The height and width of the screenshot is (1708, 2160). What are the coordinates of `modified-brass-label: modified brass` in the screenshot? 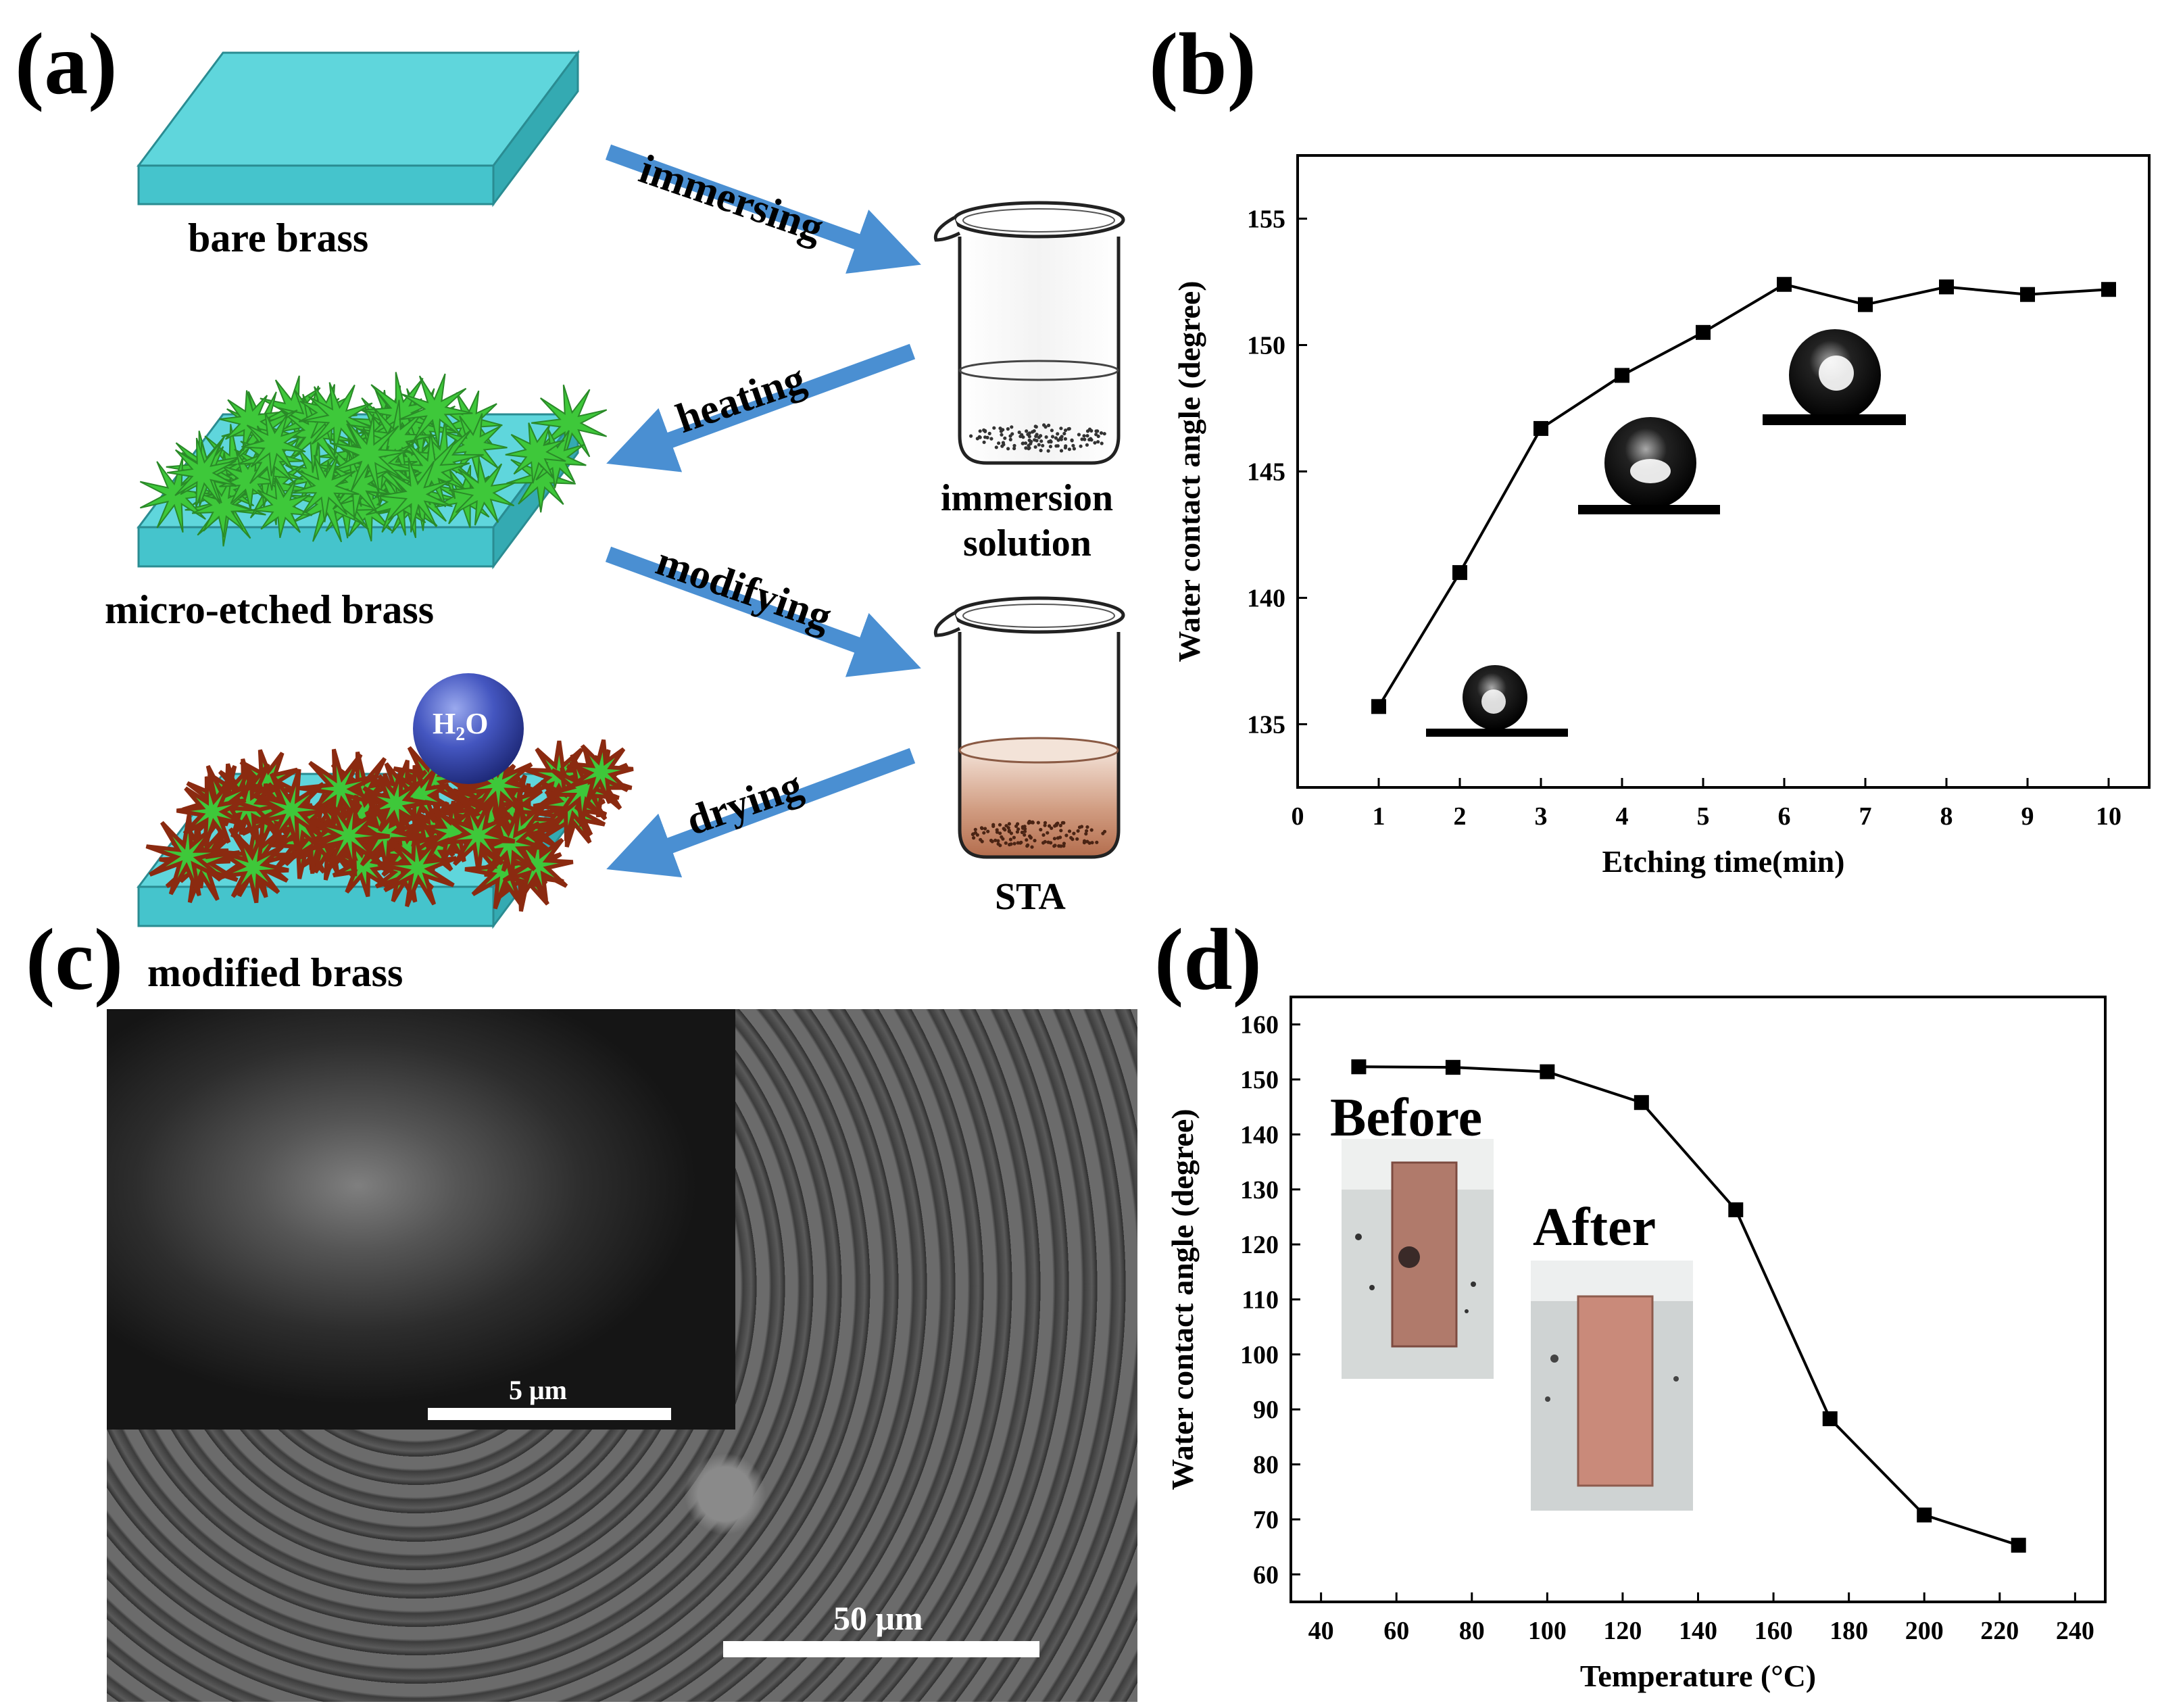 It's located at (275, 972).